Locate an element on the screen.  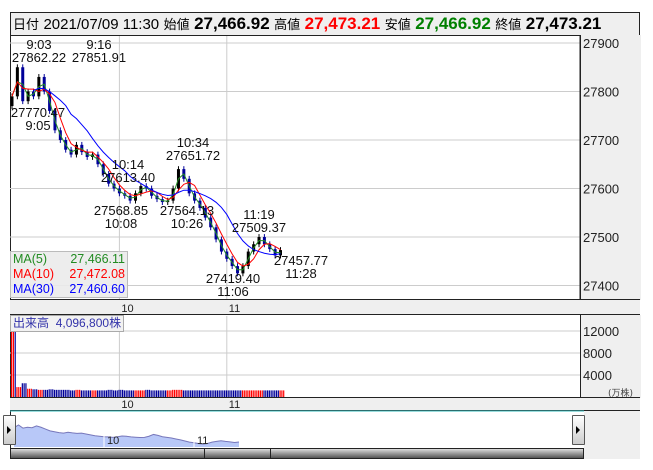
scrollbar-thumb is located at coordinates (237, 453).